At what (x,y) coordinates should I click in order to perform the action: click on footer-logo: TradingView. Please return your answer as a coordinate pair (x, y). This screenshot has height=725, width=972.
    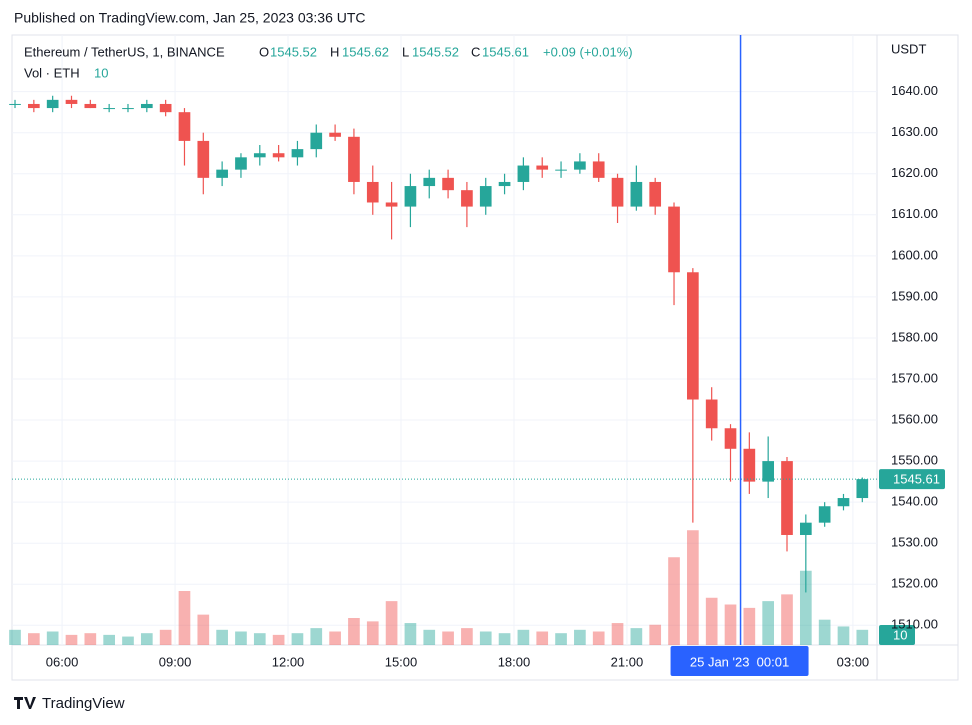
    Looking at the image, I should click on (69, 703).